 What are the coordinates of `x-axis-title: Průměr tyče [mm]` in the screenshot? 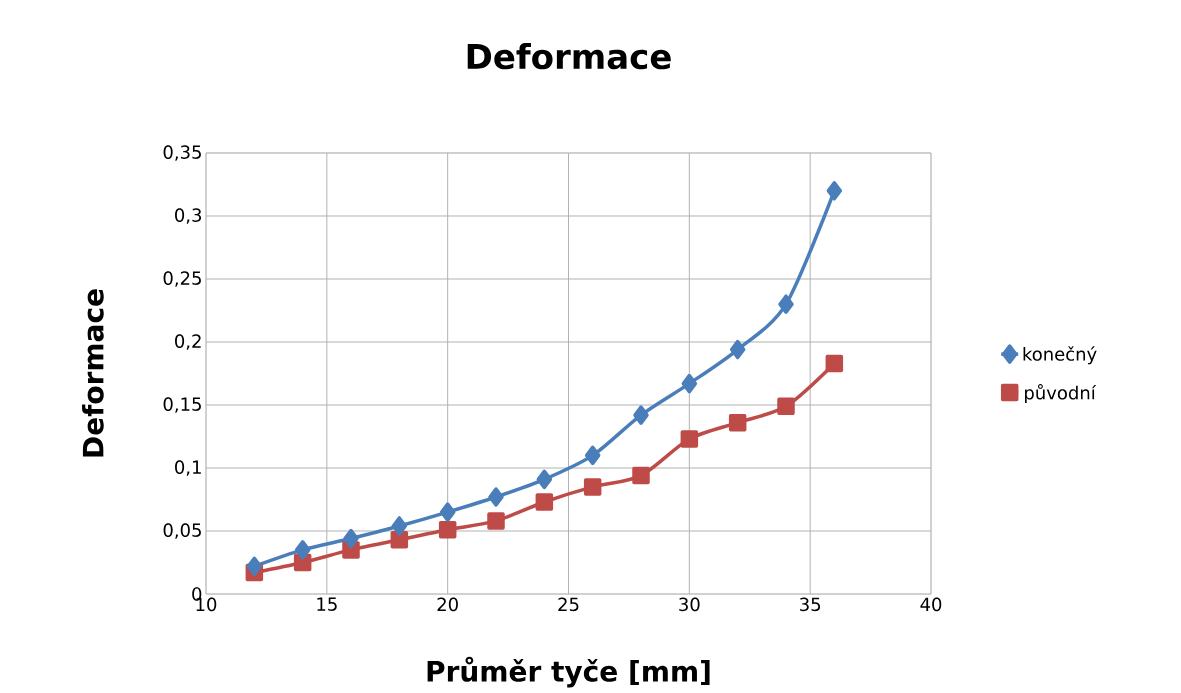 It's located at (568, 672).